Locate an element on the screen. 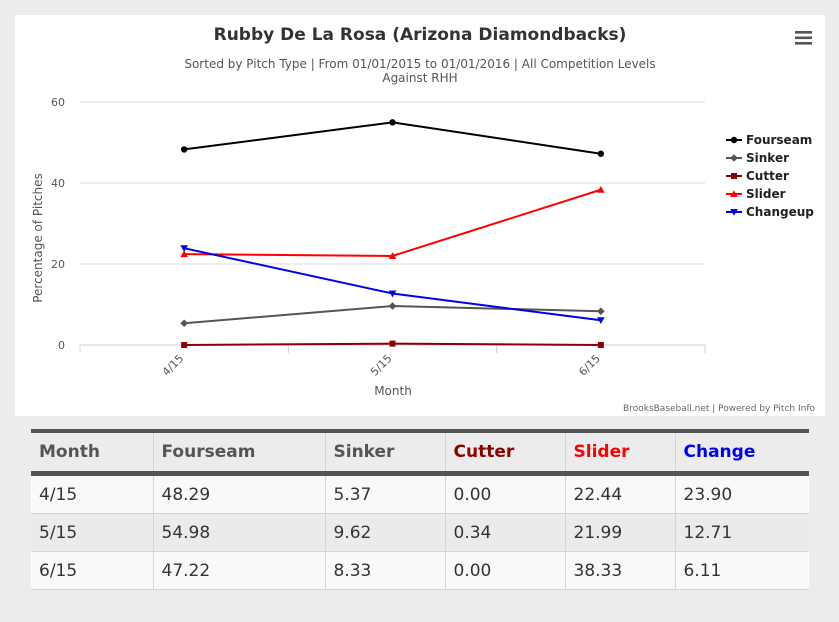 The image size is (839, 622). cell-slider: 21.99 is located at coordinates (619, 532).